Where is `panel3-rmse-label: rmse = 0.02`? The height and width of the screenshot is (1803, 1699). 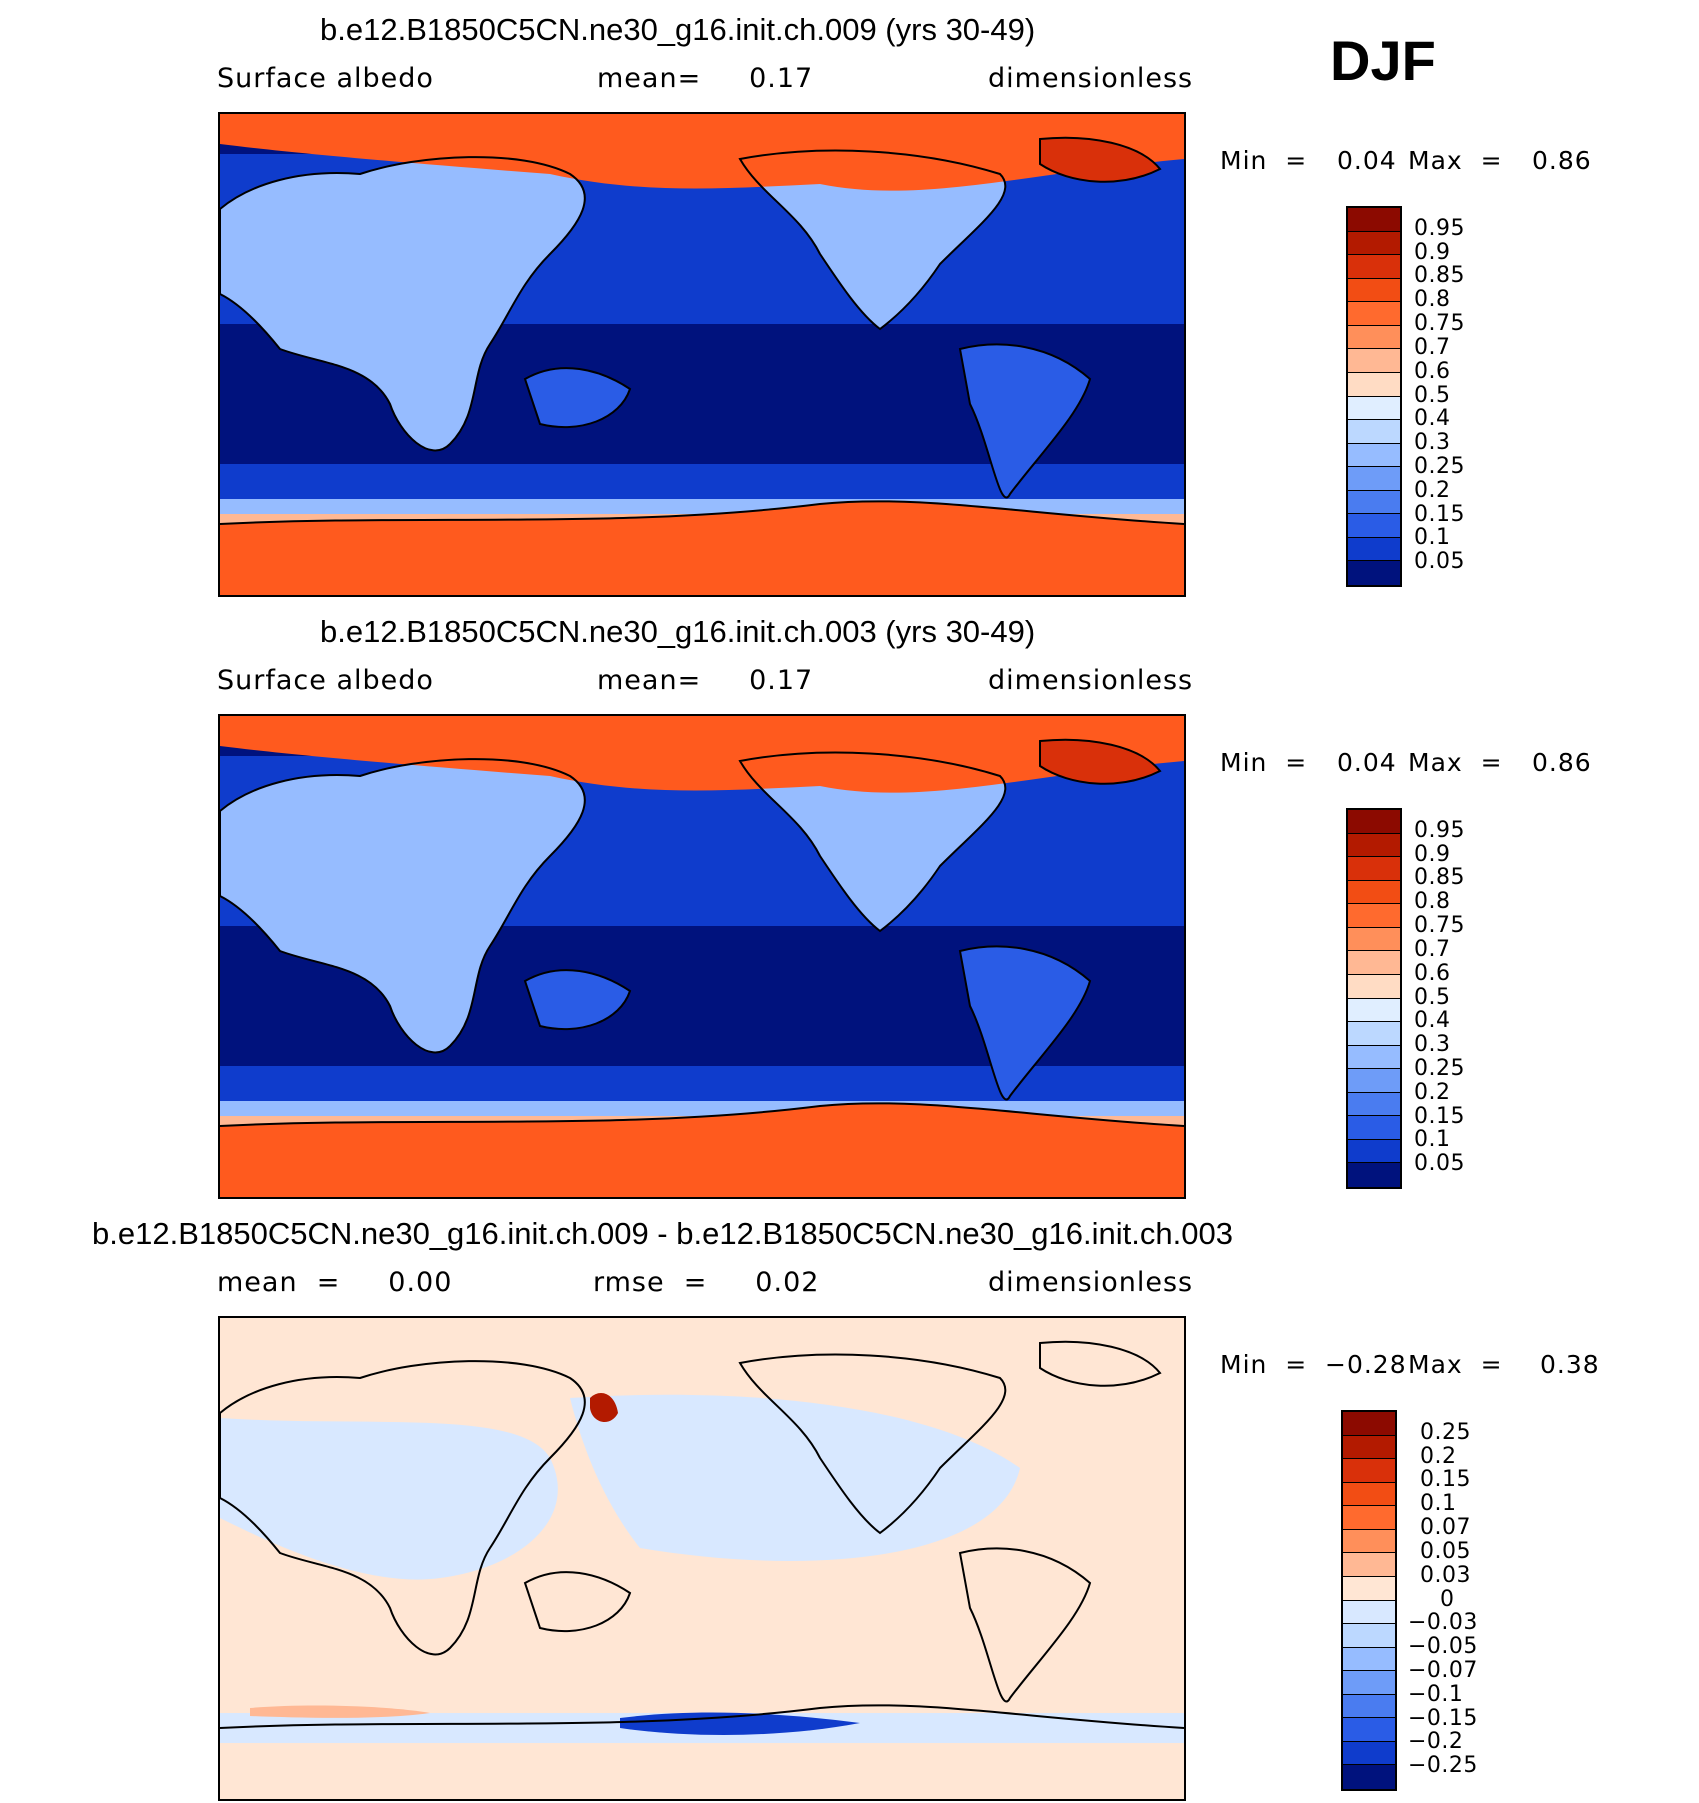 panel3-rmse-label: rmse = 0.02 is located at coordinates (706, 1282).